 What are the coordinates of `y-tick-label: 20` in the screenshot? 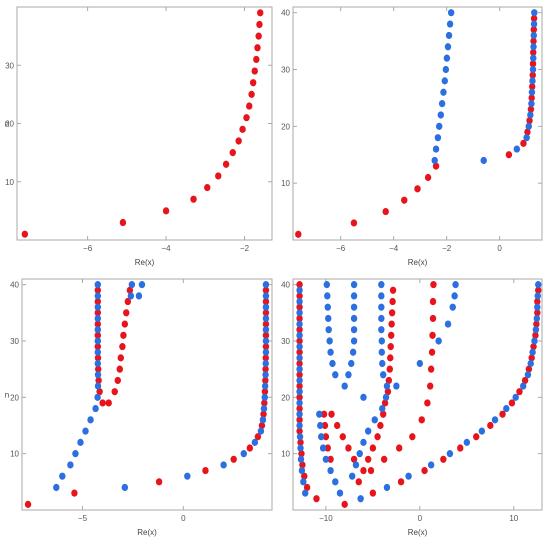 It's located at (285, 397).